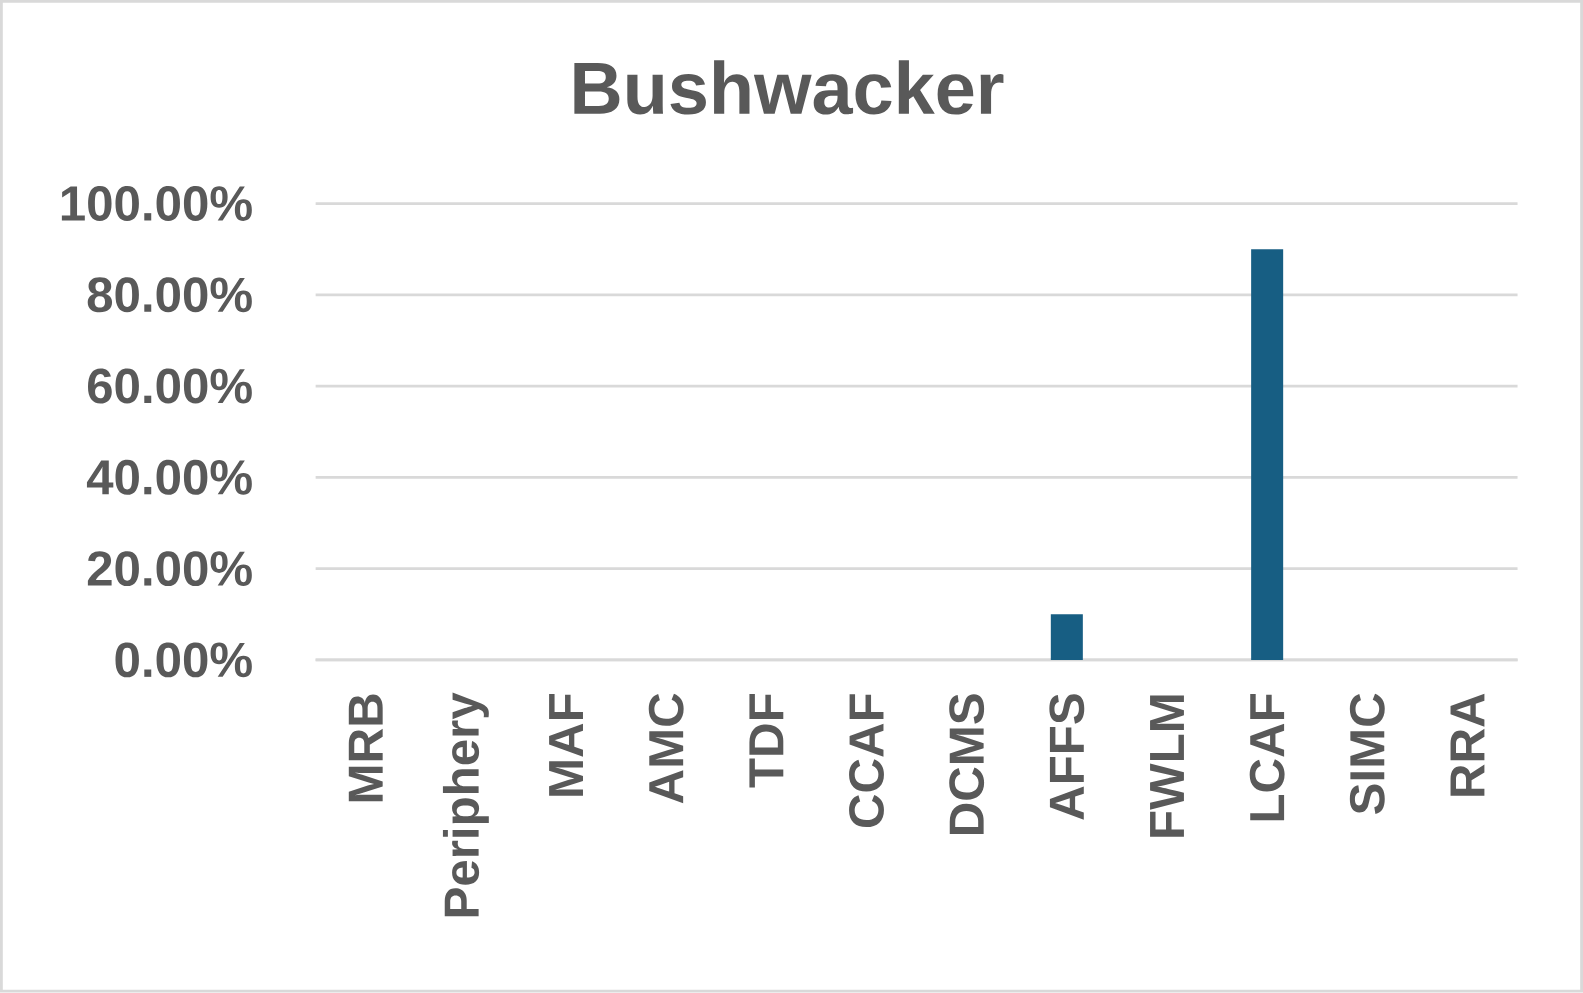  Describe the element at coordinates (866, 761) in the screenshot. I see `x-tick-label: CCAF` at that location.